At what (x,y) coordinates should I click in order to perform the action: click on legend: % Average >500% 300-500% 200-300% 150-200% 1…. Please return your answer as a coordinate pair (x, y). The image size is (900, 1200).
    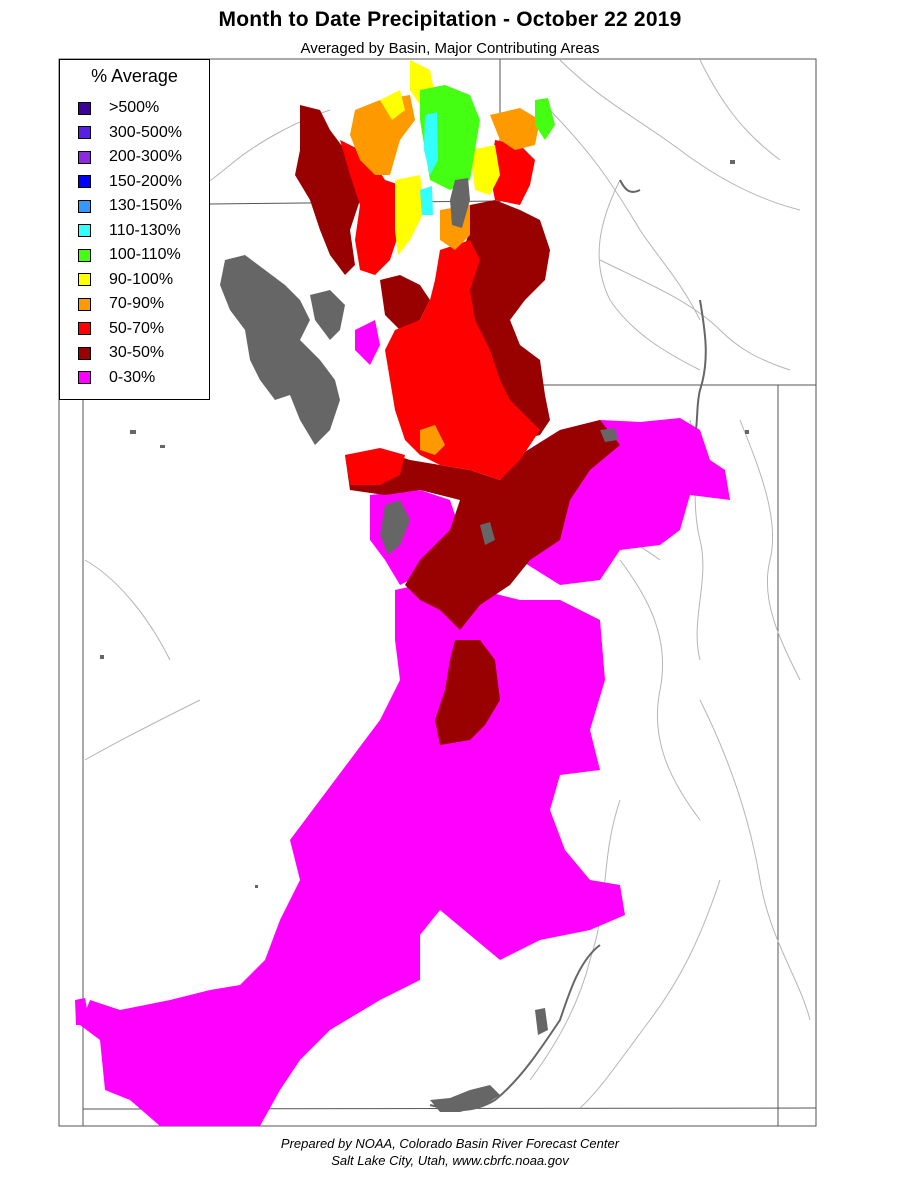
    Looking at the image, I should click on (134, 229).